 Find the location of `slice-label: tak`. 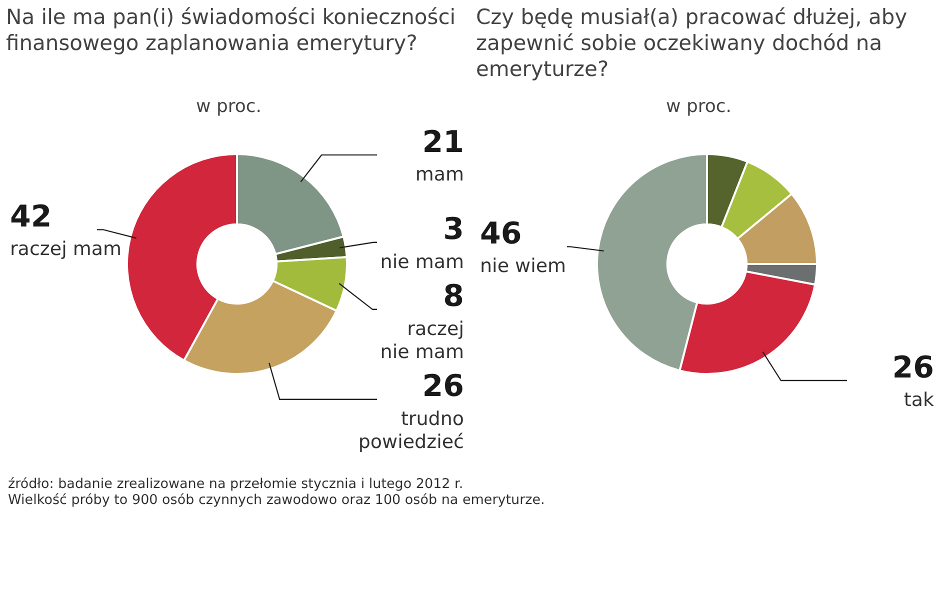

slice-label: tak is located at coordinates (919, 399).